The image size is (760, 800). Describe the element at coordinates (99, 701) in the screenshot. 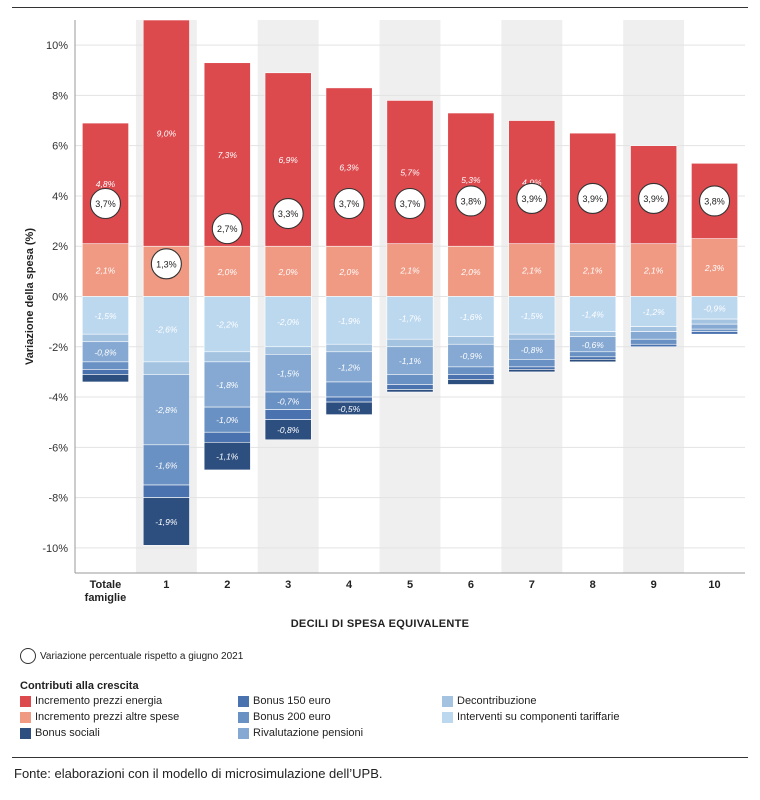

I see `legend-label: Incremento prezzi energia` at that location.